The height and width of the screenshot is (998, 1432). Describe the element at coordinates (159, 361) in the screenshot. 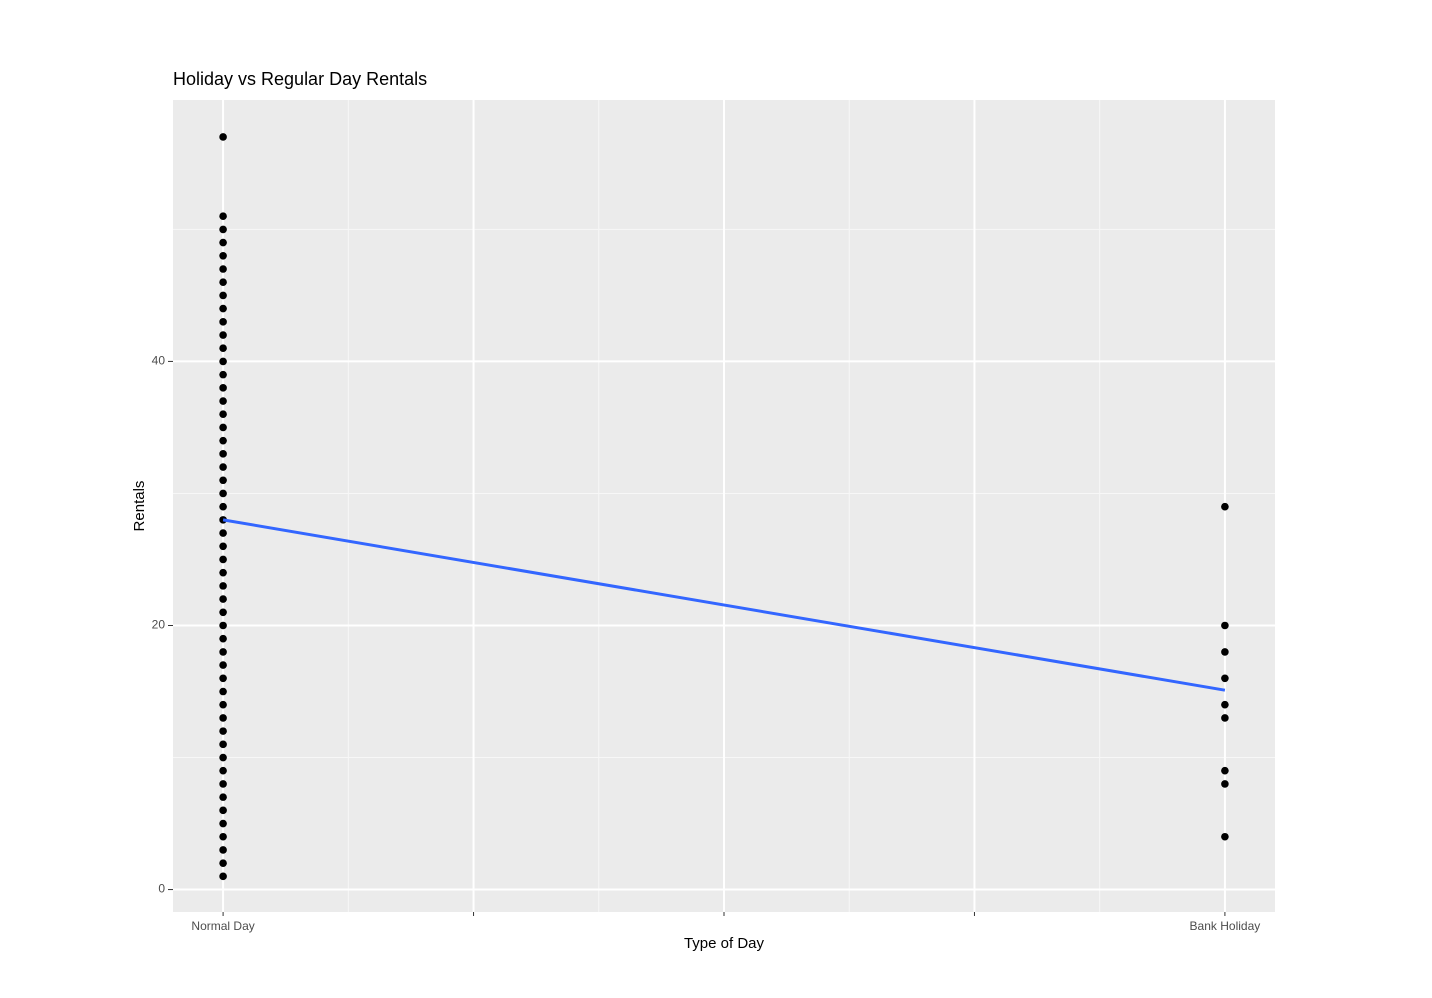

I see `y-tick-label: 40` at that location.